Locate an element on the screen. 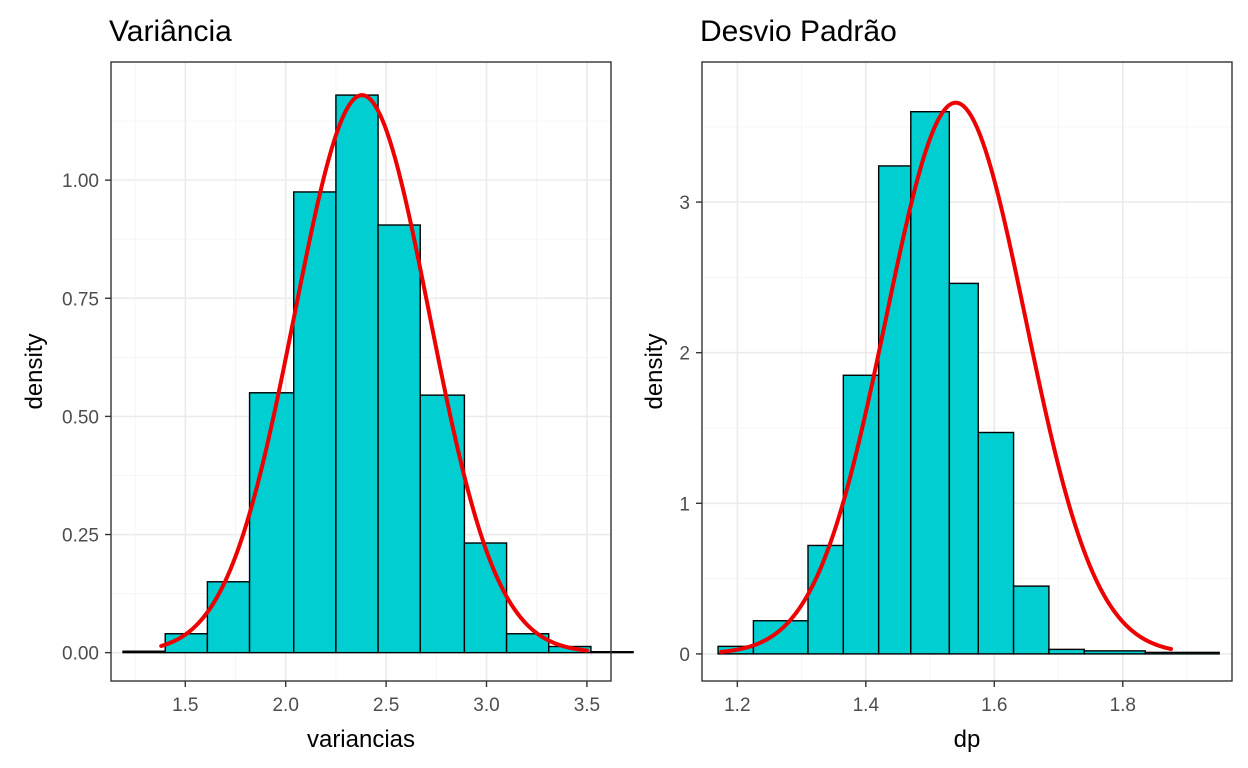  y-axis: 0.00 0.25 0.50 0.75 1.00 is located at coordinates (86, 418).